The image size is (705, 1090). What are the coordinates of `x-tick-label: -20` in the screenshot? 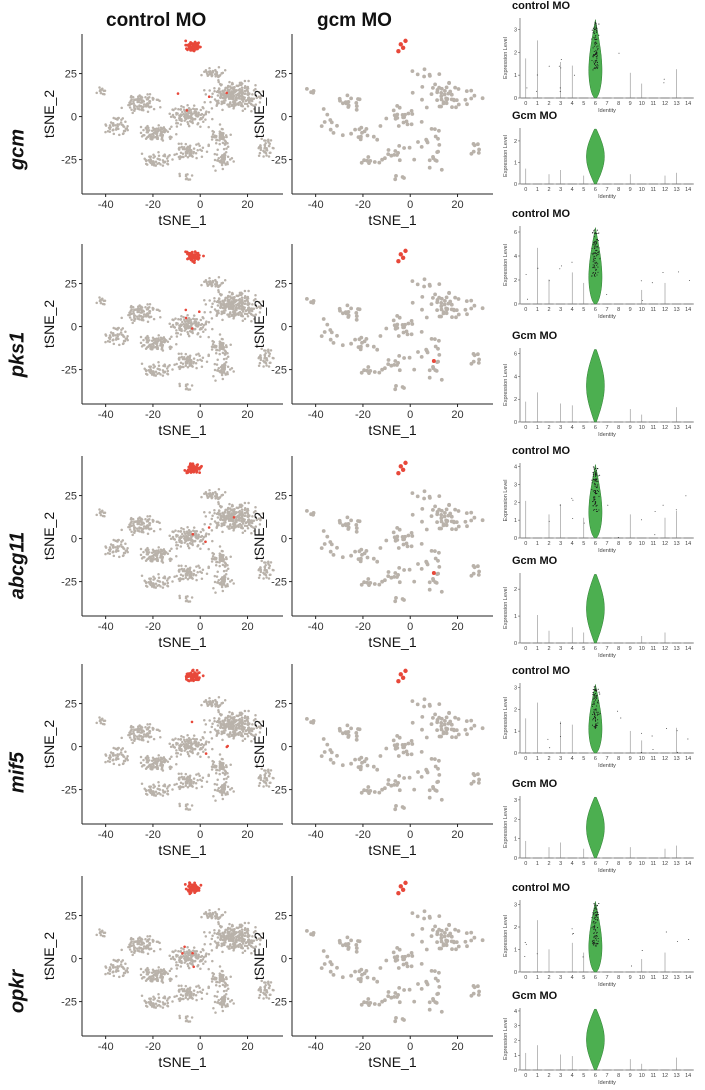 It's located at (153, 1047).